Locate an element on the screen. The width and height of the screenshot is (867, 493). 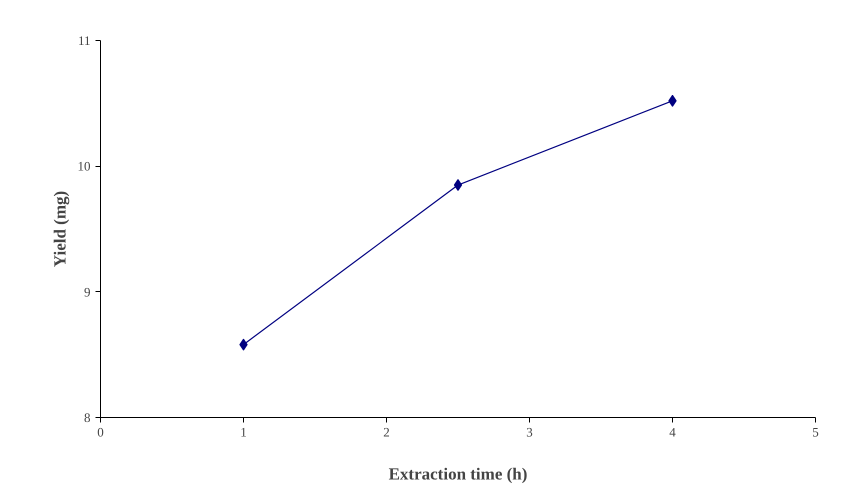
x-tick-label: 5 is located at coordinates (815, 432).